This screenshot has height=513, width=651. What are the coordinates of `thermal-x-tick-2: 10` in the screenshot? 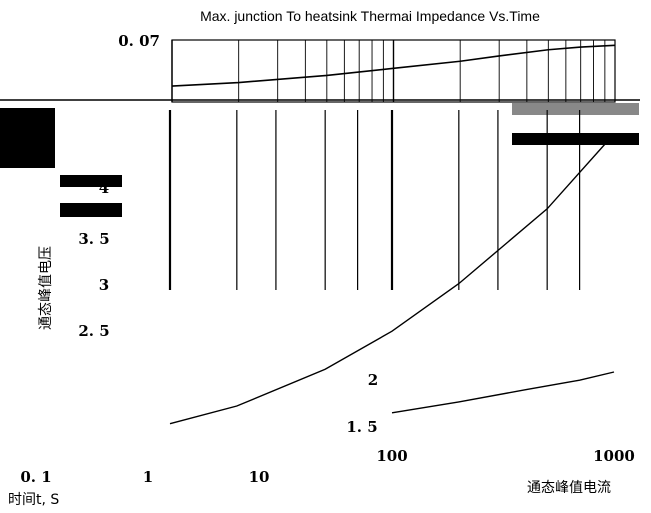 It's located at (259, 477).